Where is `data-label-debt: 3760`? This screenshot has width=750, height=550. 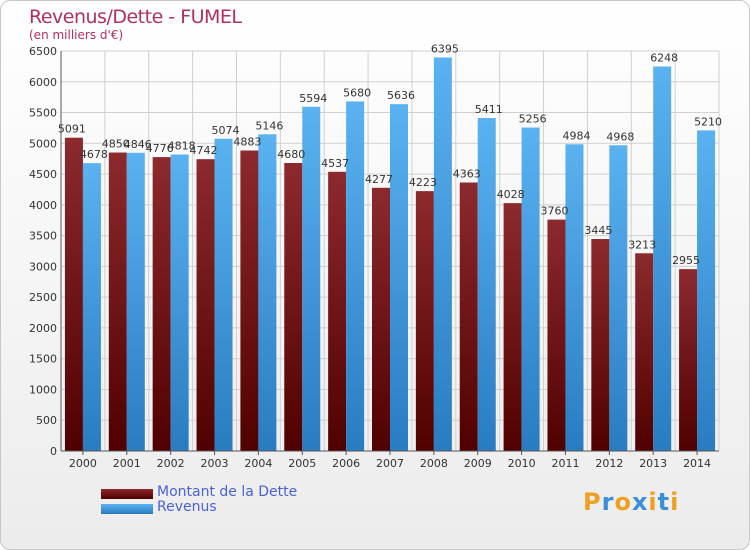
data-label-debt: 3760 is located at coordinates (554, 211).